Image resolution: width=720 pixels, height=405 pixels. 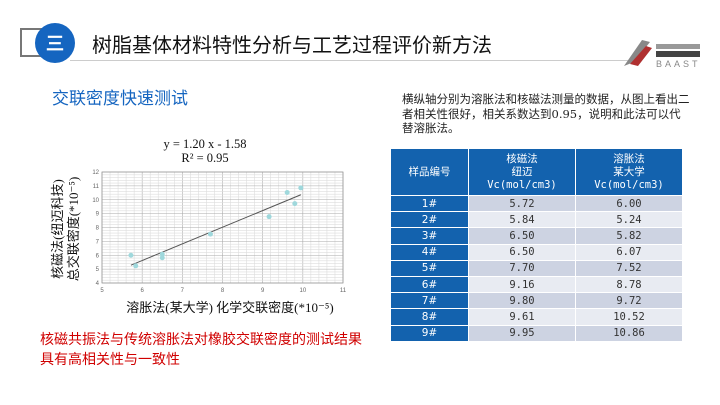 I want to click on plot-area, so click(x=222, y=227).